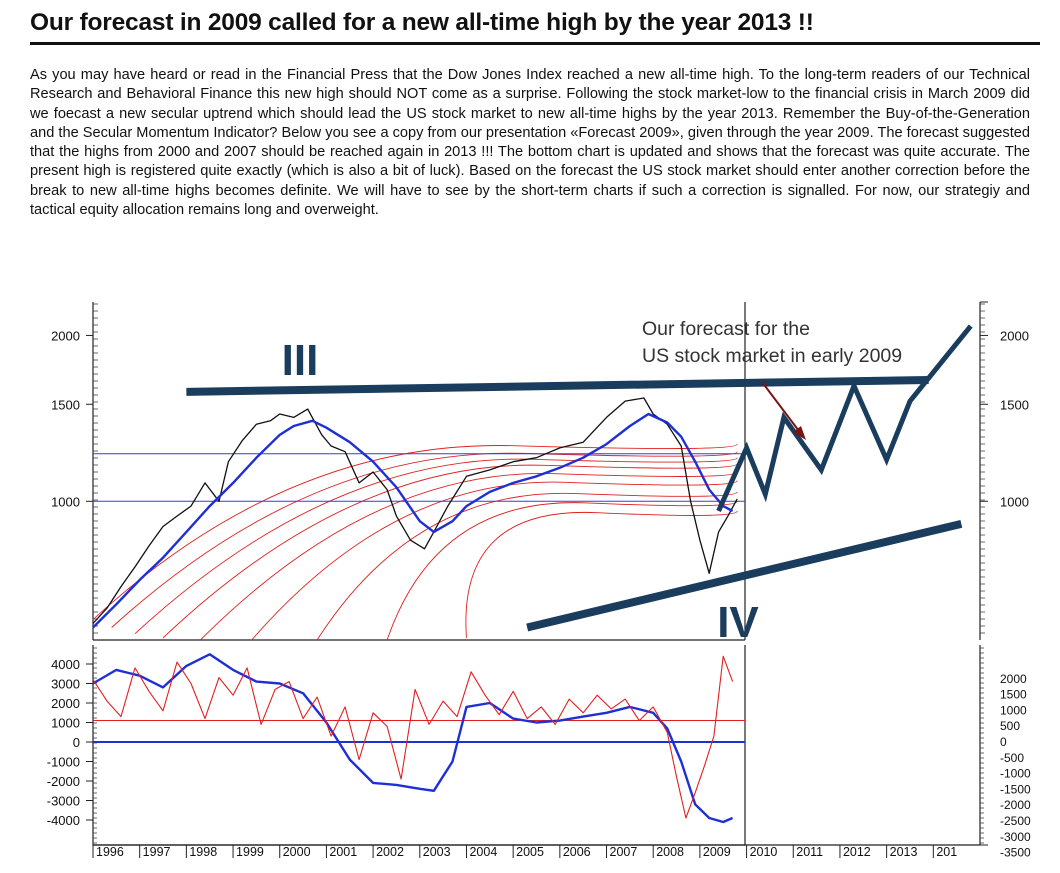 This screenshot has height=873, width=1060. I want to click on y-tick-right: 1500, so click(1014, 404).